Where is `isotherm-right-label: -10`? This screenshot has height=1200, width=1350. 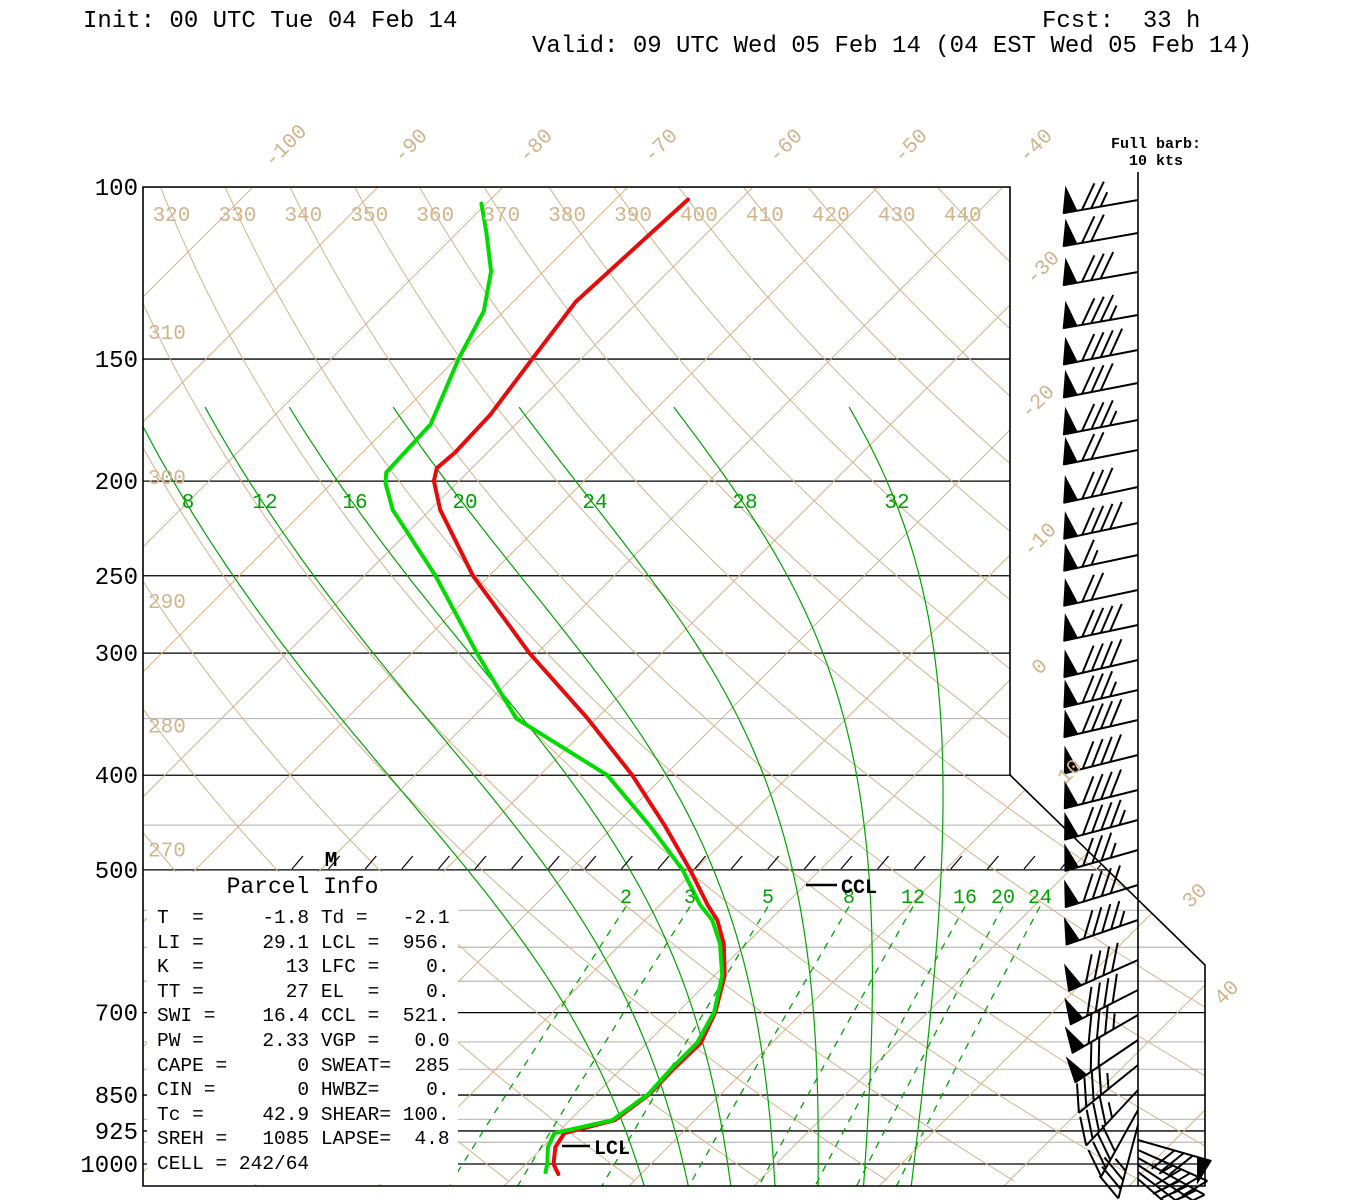
isotherm-right-label: -10 is located at coordinates (1040, 540).